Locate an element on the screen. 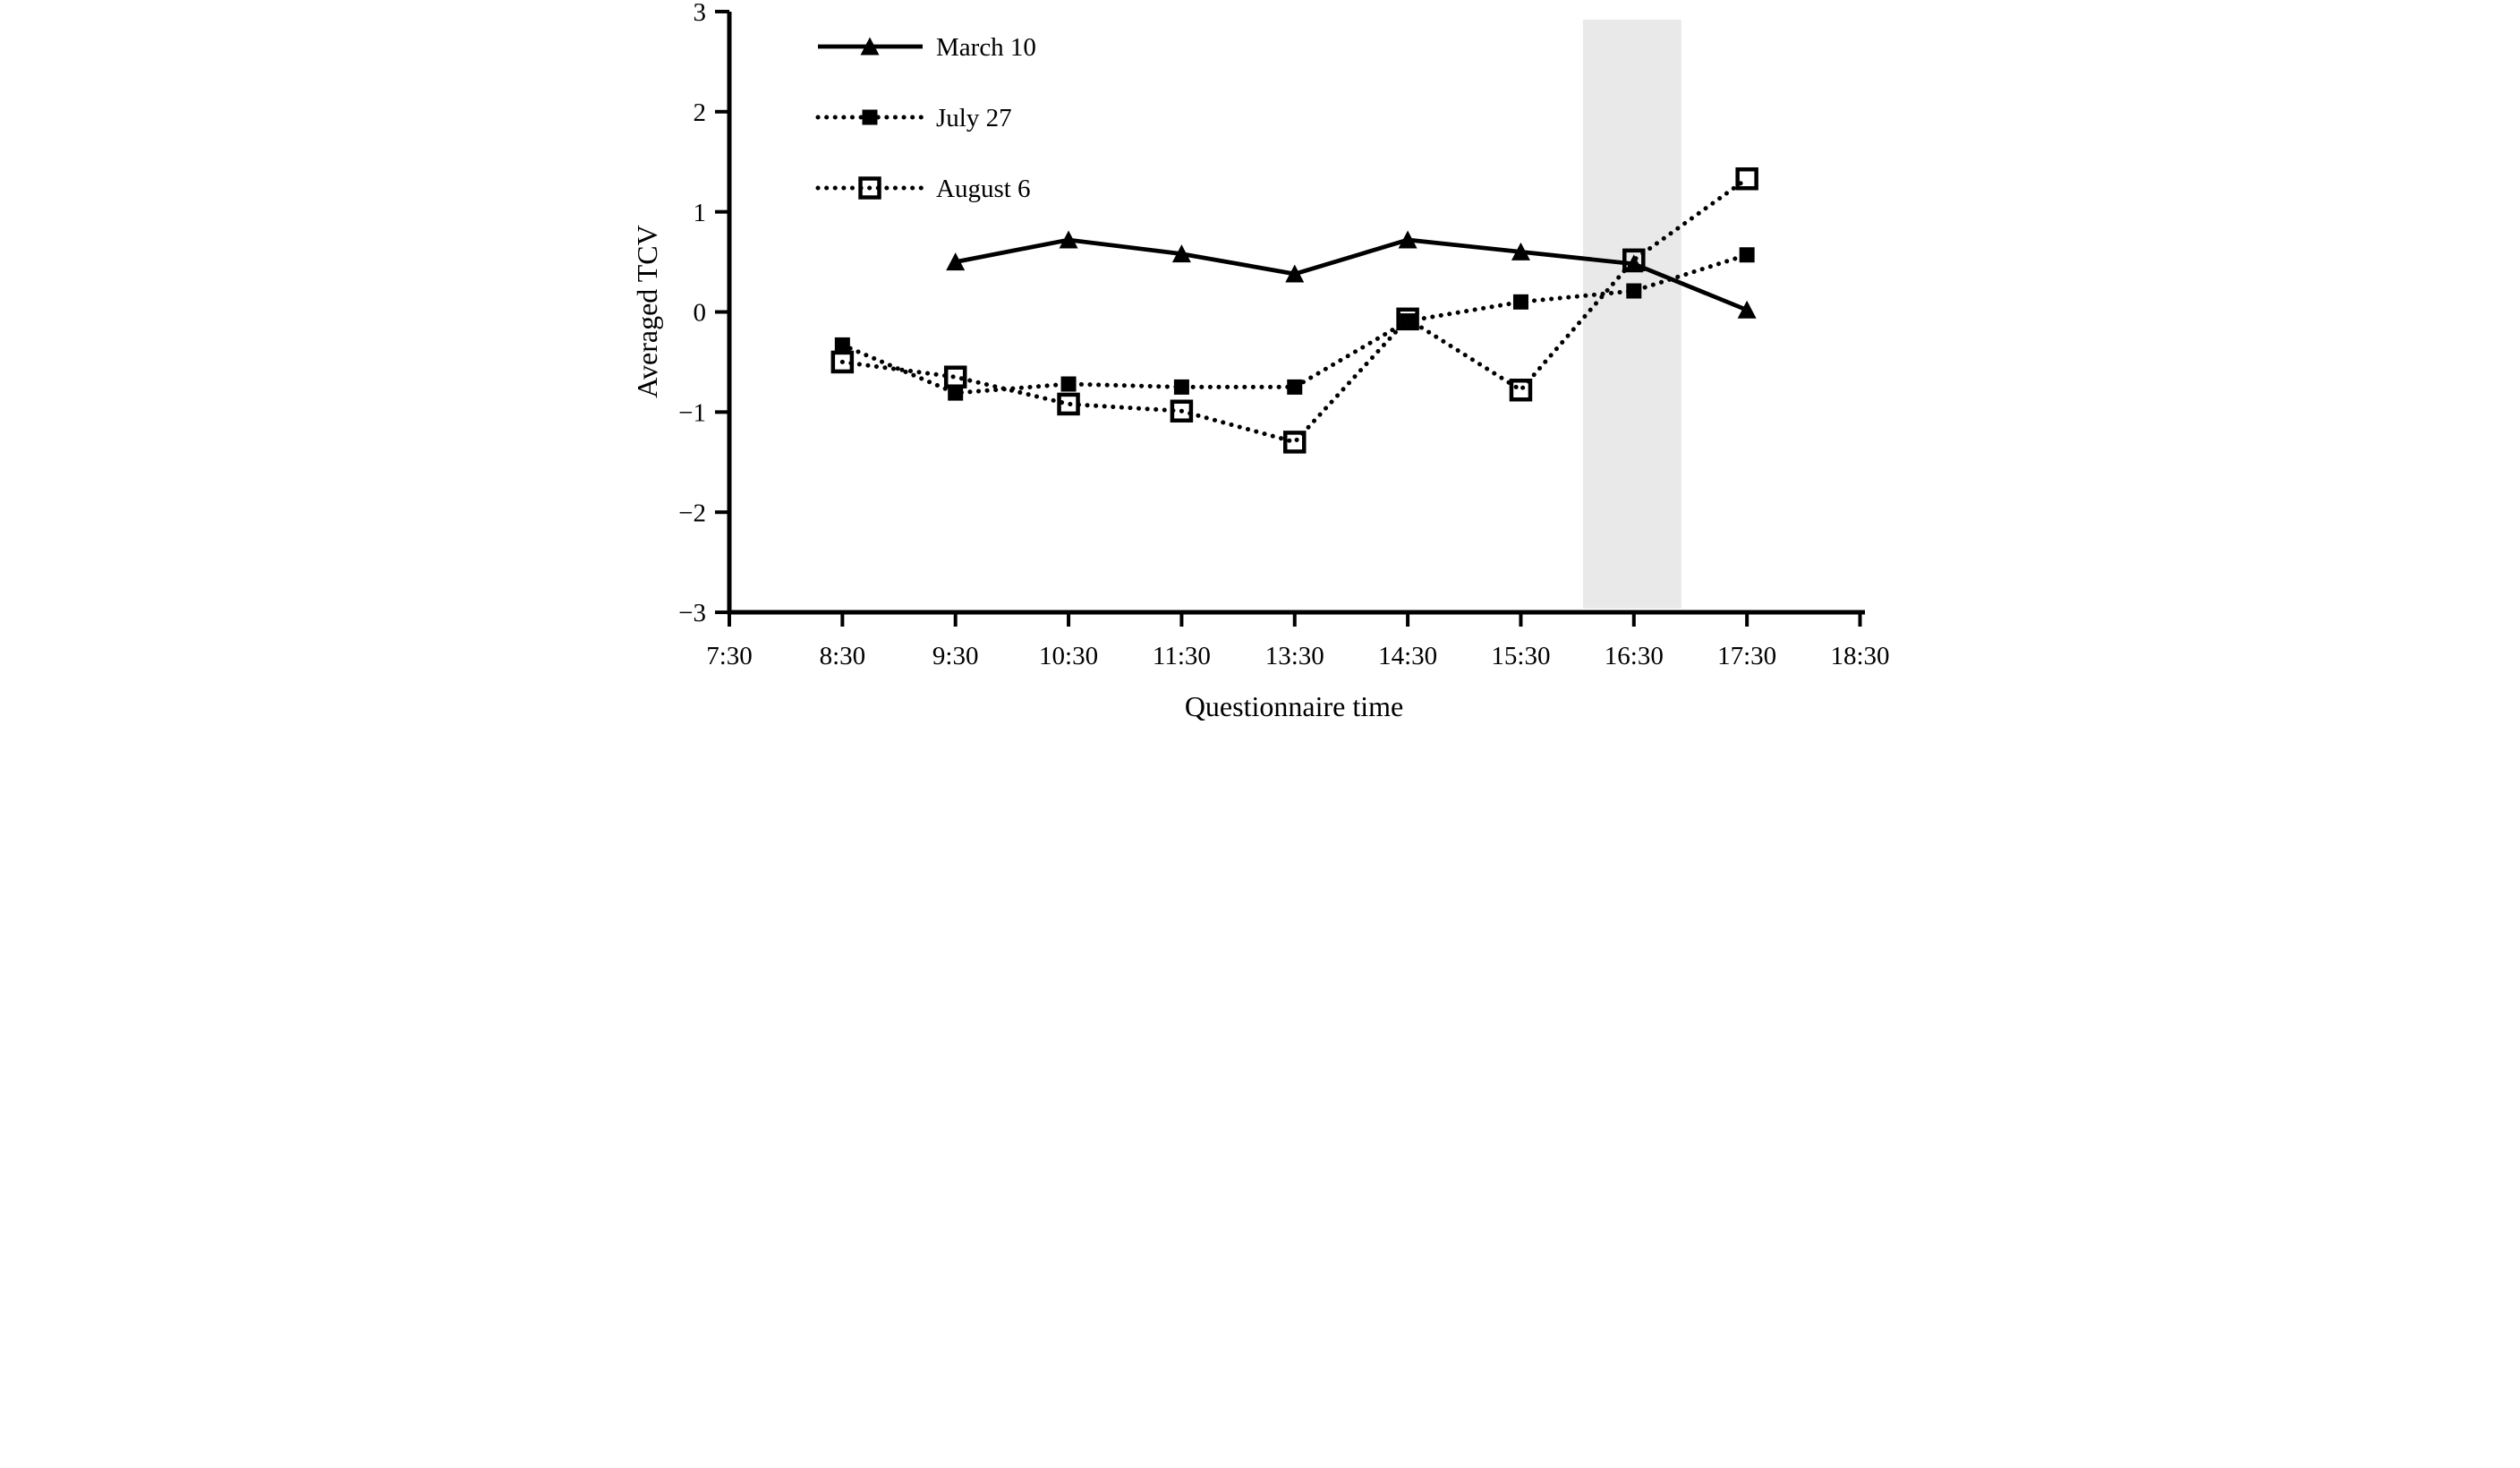 The height and width of the screenshot is (1468, 2520). legend-filled-triangle-icon is located at coordinates (870, 46).